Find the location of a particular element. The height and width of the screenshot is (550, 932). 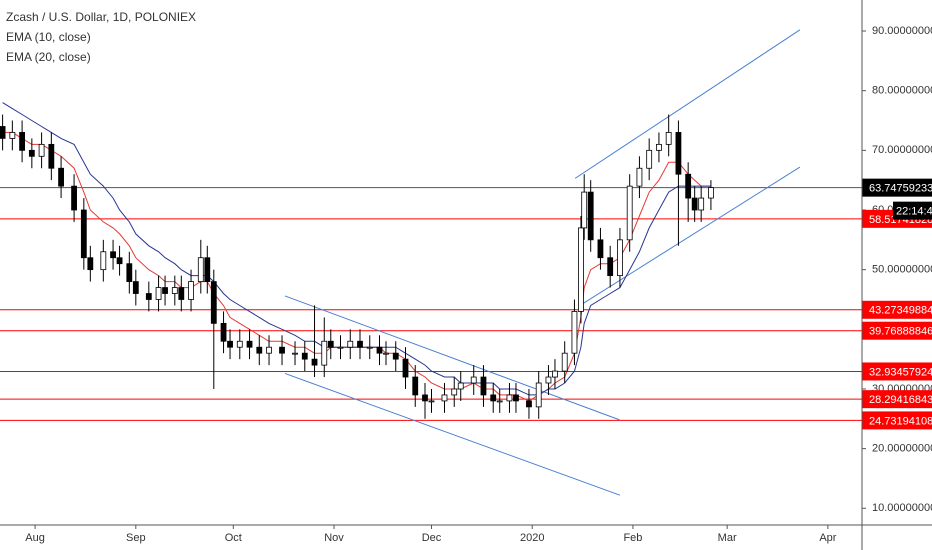

y-tick-label: 80.00000000 is located at coordinates (902, 91).